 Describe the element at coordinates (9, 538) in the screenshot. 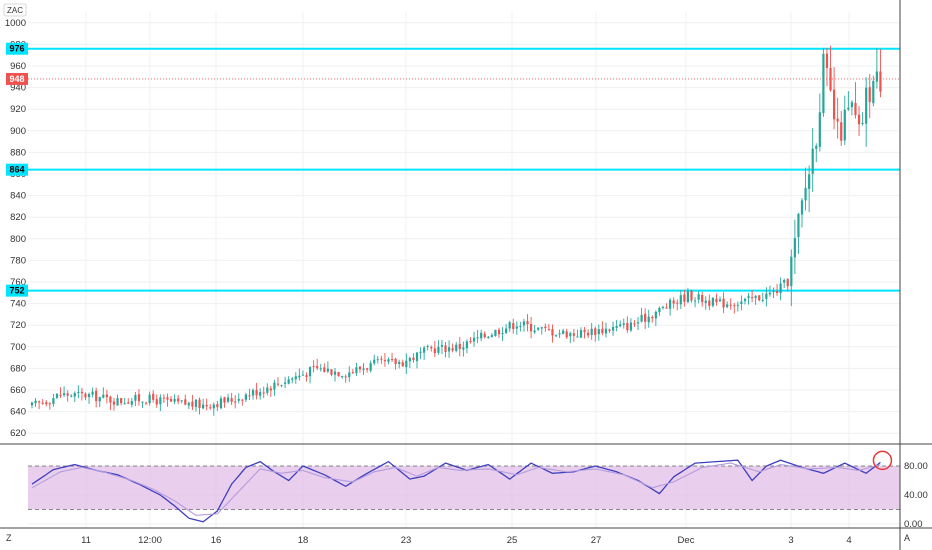

I see `timezone-button: Z` at that location.